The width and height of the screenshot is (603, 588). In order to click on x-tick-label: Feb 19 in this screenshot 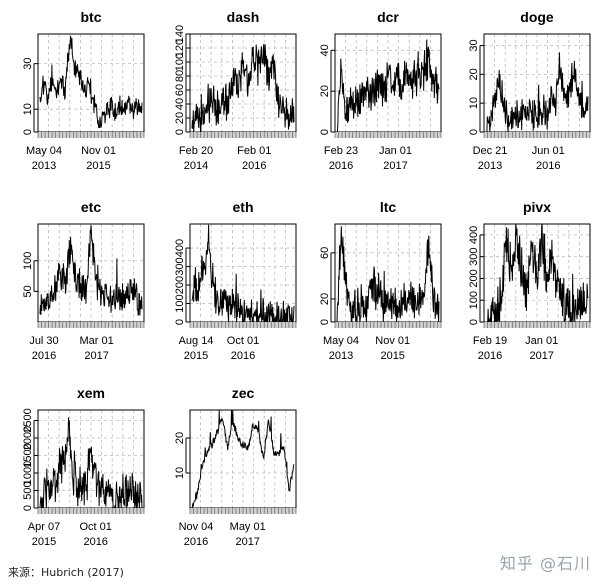, I will do `click(490, 341)`.